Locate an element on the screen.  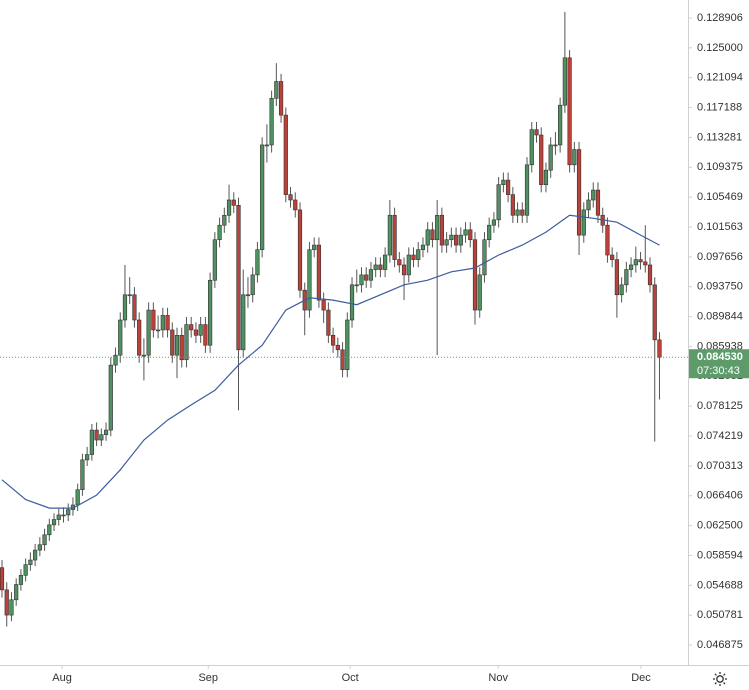
y-tick-label: 0.128906 is located at coordinates (720, 18).